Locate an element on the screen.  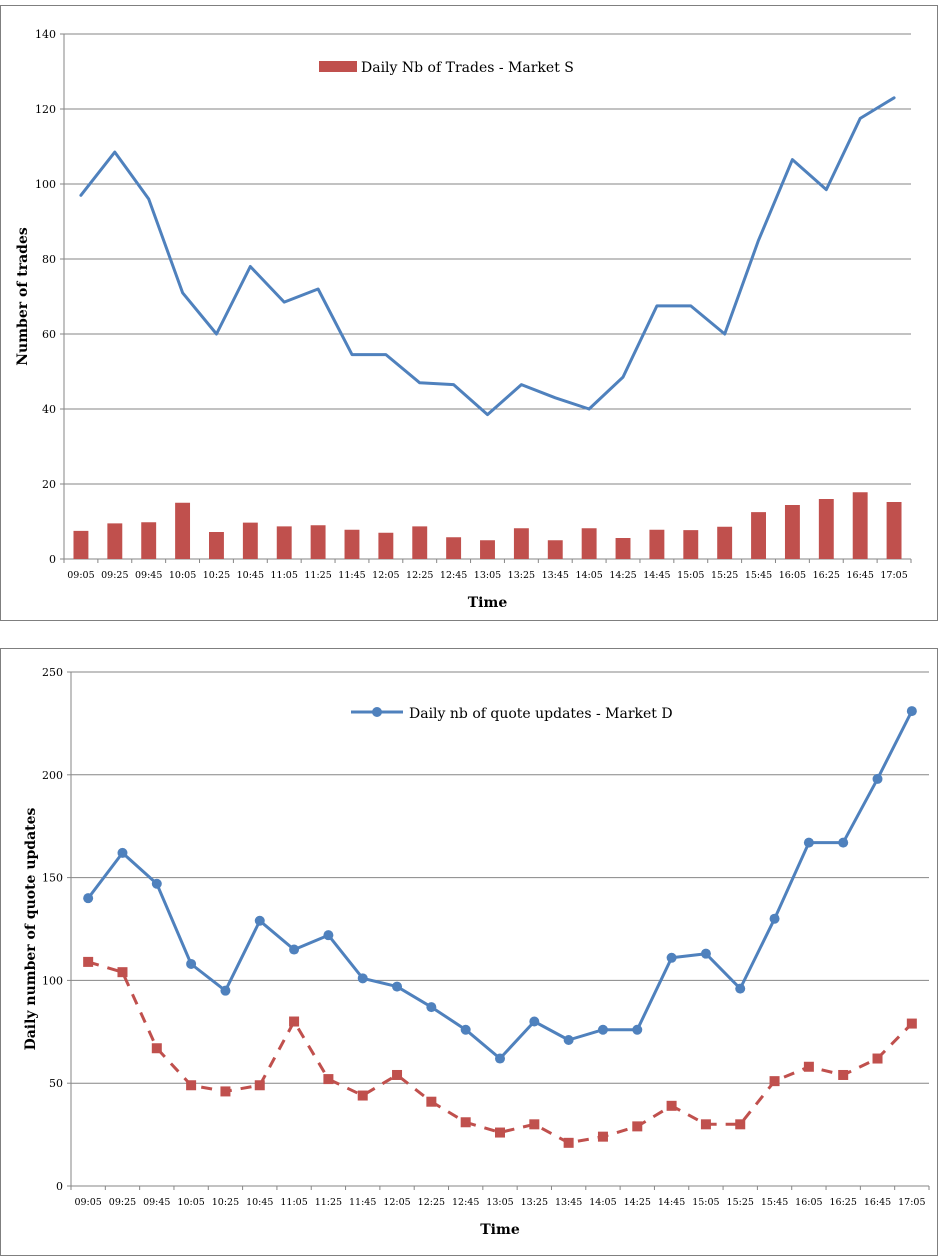
x-tick-label: 09:45 is located at coordinates (148, 575).